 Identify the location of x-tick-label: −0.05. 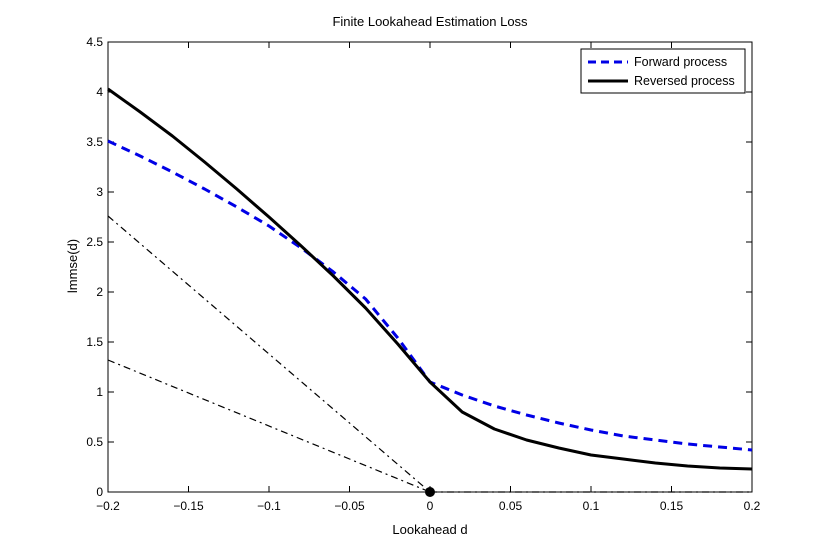
(349, 506).